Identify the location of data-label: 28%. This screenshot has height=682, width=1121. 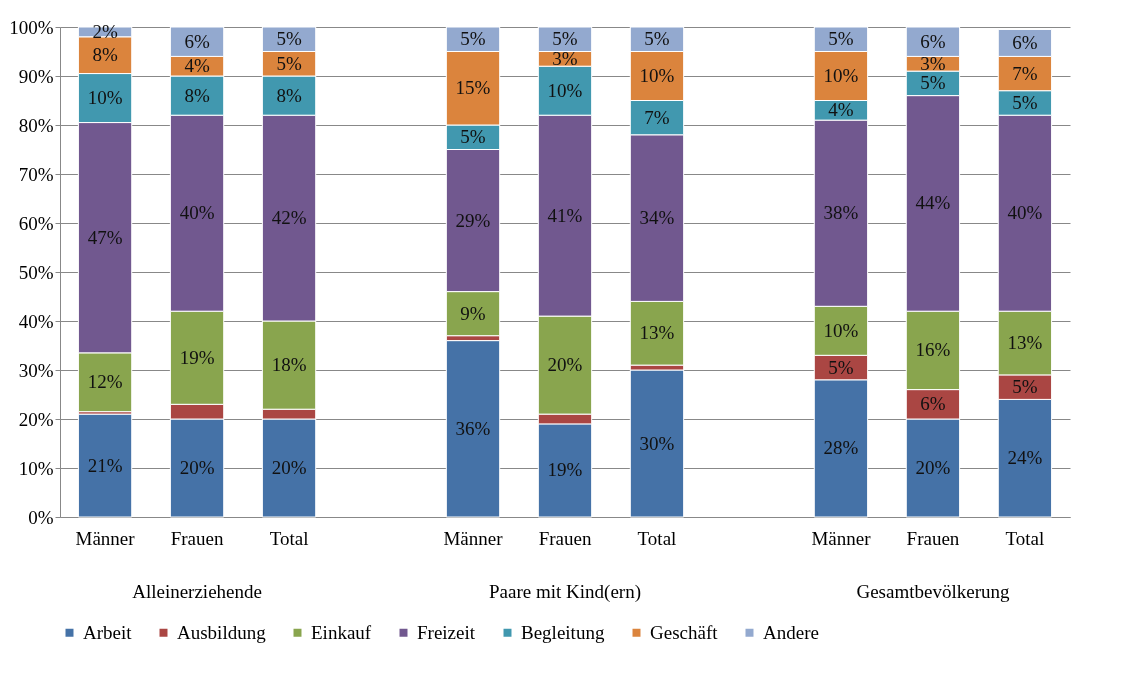
(841, 448).